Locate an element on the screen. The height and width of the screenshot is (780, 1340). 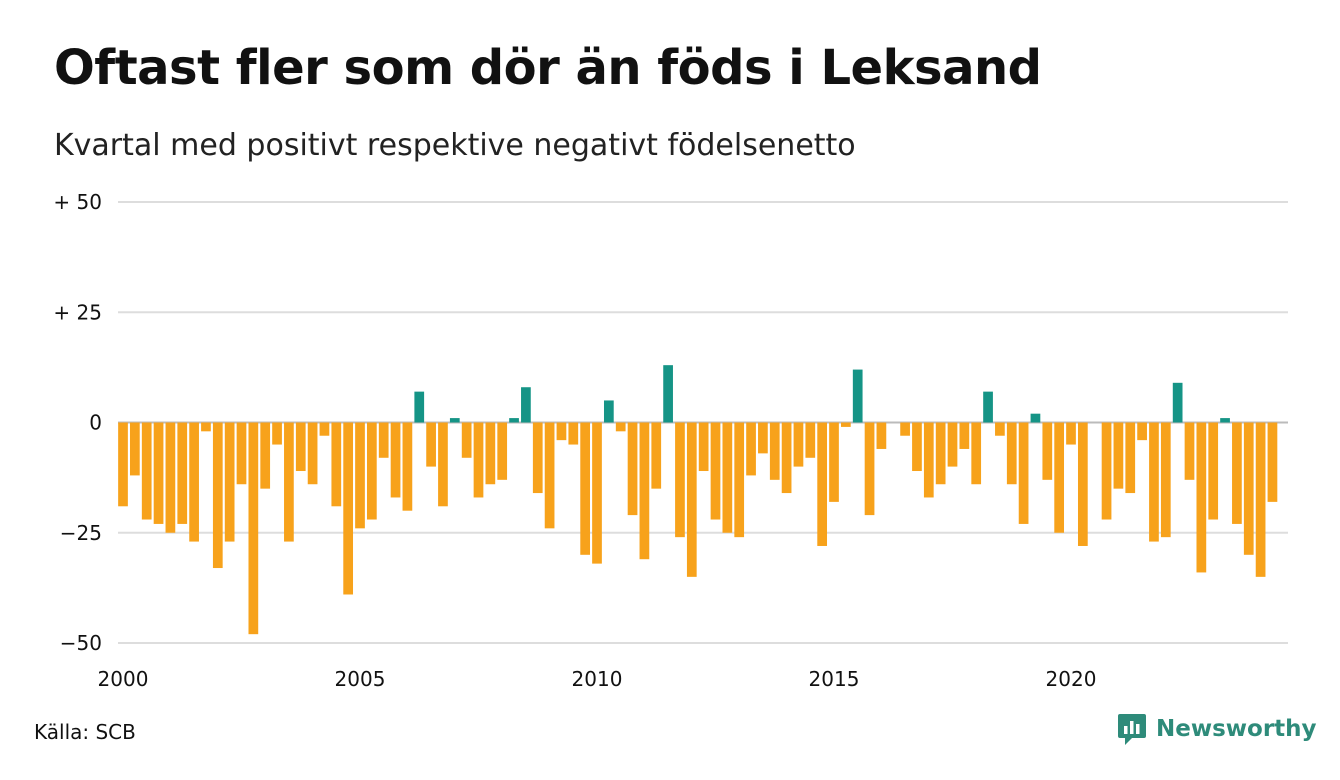
source-note: Källa: SCB is located at coordinates (85, 732).